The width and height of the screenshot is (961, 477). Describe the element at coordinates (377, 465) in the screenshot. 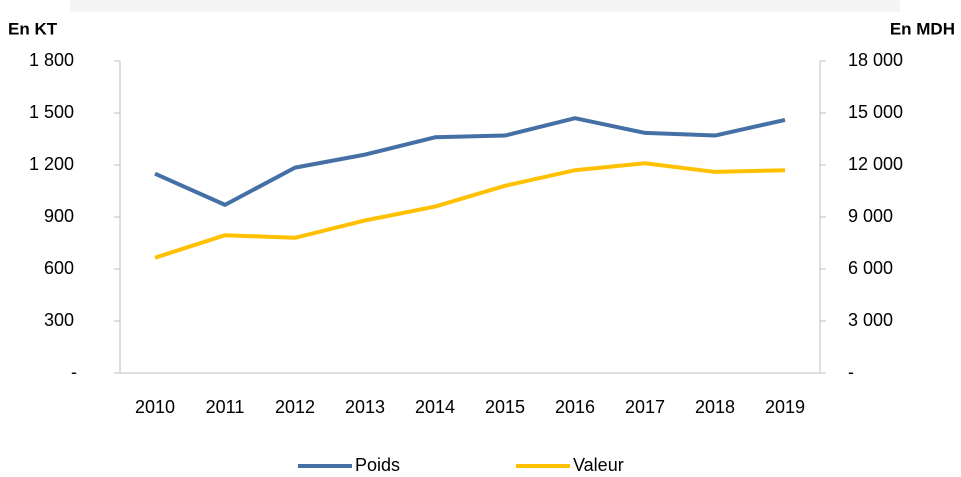

I see `legend-label: Poids` at that location.